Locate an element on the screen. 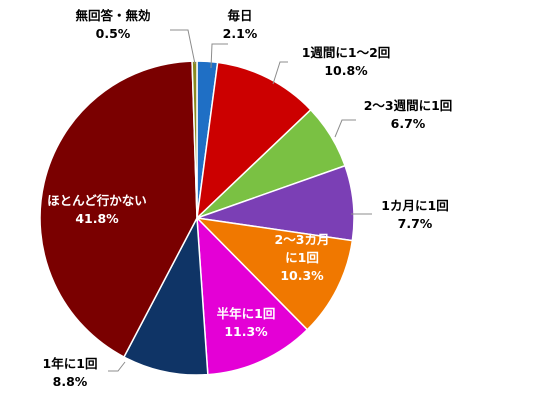  slice-name-label: 1カ月に1回 is located at coordinates (414, 205).